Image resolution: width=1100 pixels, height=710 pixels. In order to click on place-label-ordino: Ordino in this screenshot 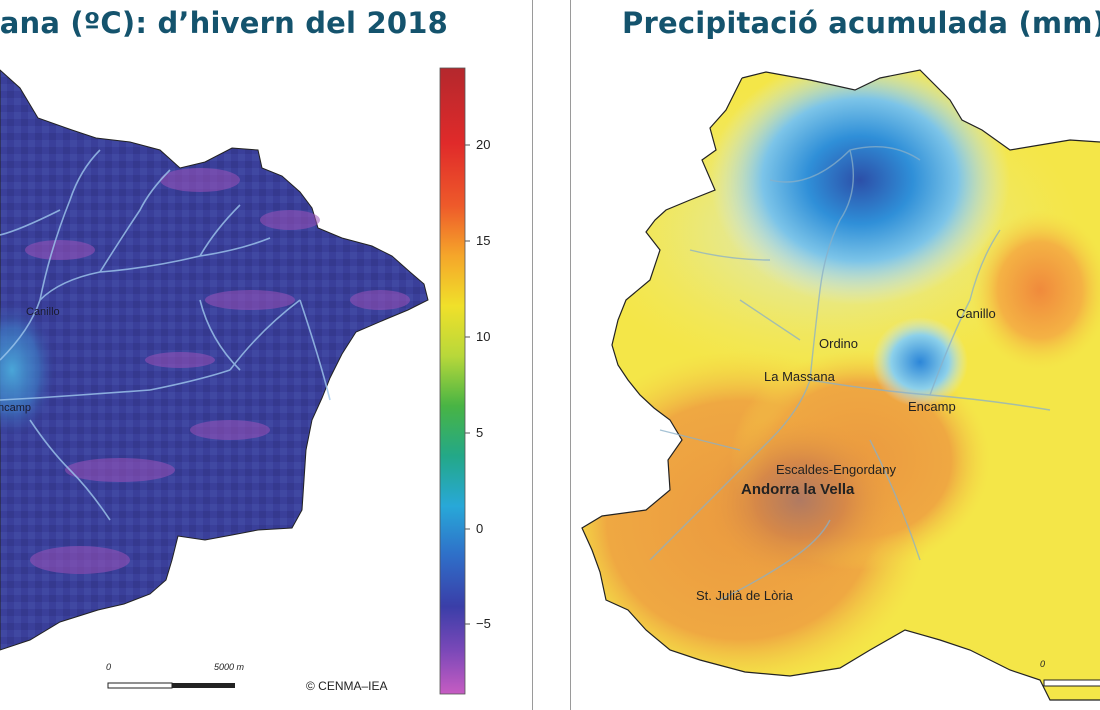, I will do `click(839, 343)`.